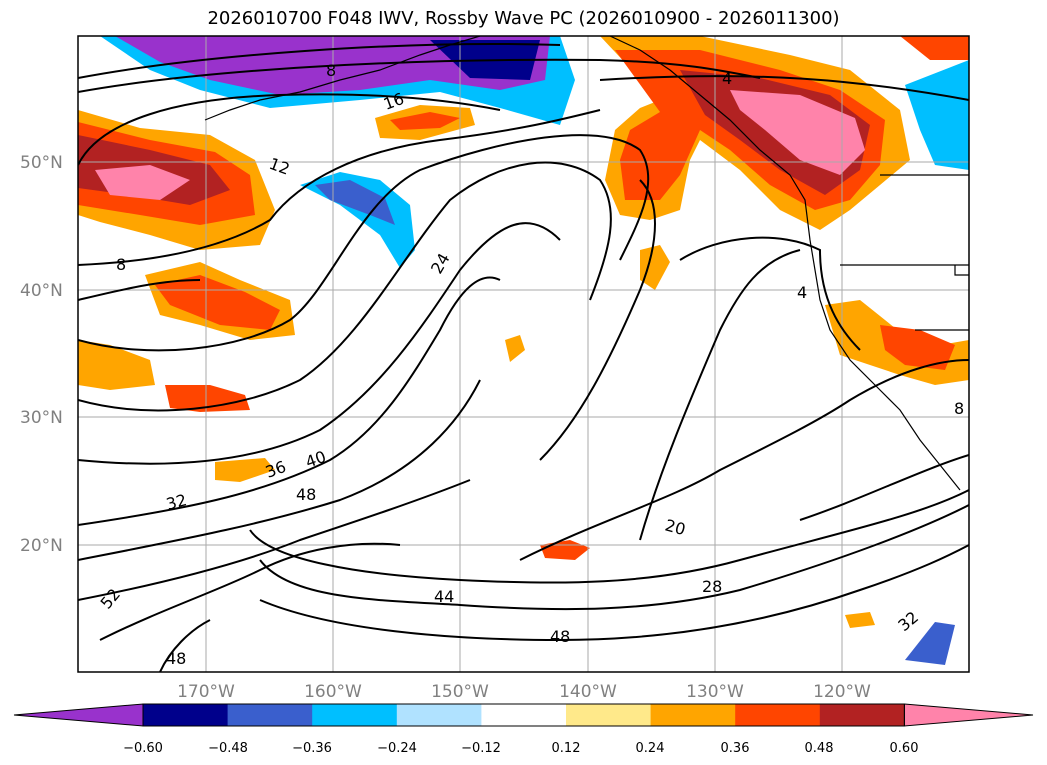  Describe the element at coordinates (917, 347) in the screenshot. I see `positive-anomaly-coast-core` at that location.